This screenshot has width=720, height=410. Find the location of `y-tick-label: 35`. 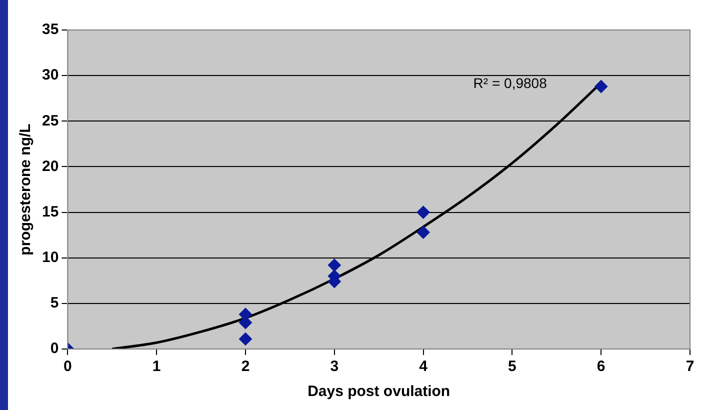

y-tick-label: 35 is located at coordinates (50, 29).